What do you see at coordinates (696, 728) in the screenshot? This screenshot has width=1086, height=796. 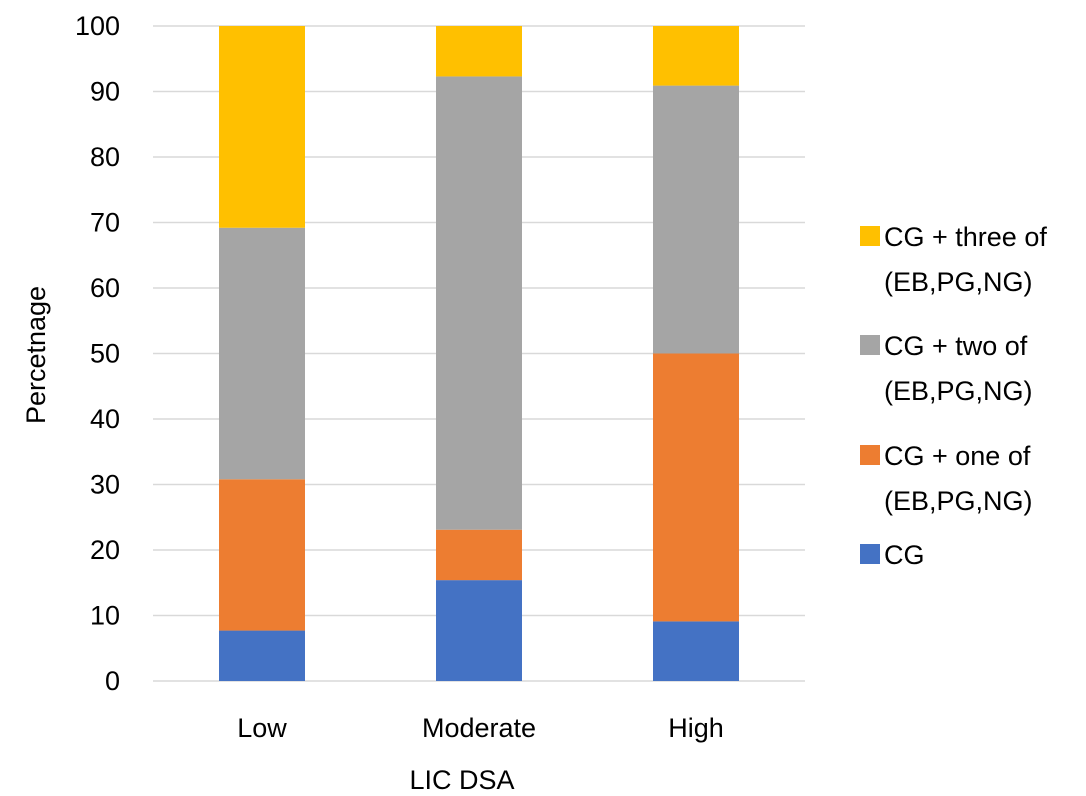 I see `x-tick-label: High` at bounding box center [696, 728].